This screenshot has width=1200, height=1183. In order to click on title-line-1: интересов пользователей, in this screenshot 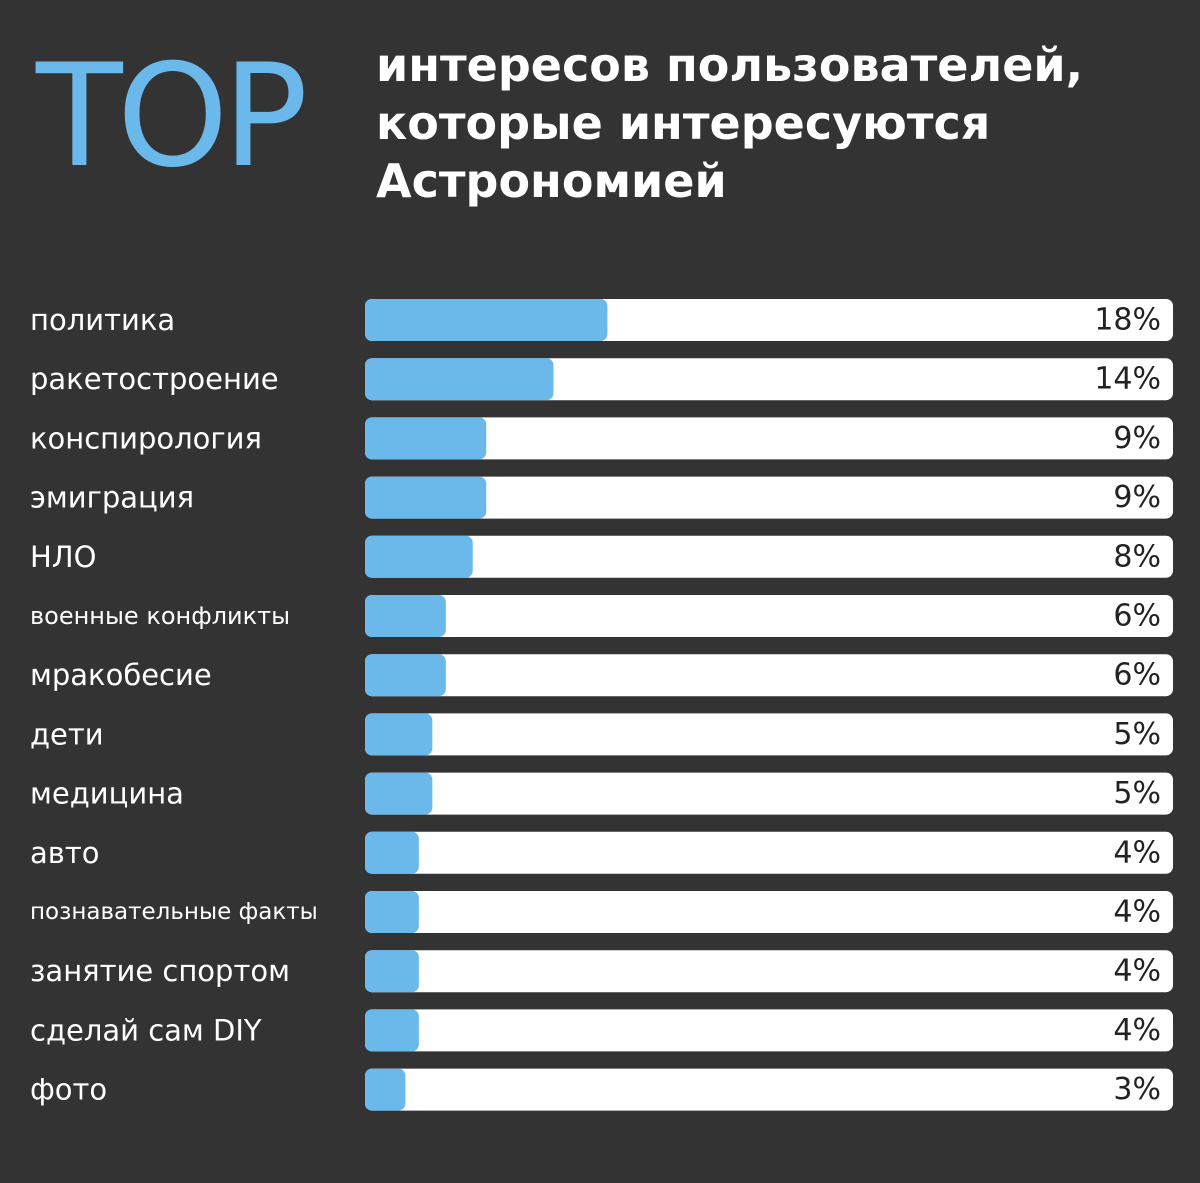, I will do `click(730, 65)`.